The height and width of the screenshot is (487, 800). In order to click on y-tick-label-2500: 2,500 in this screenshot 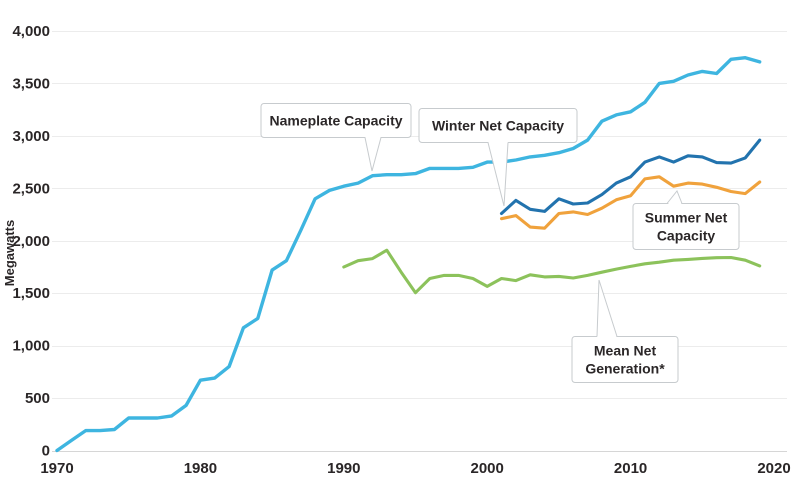, I will do `click(31, 188)`.